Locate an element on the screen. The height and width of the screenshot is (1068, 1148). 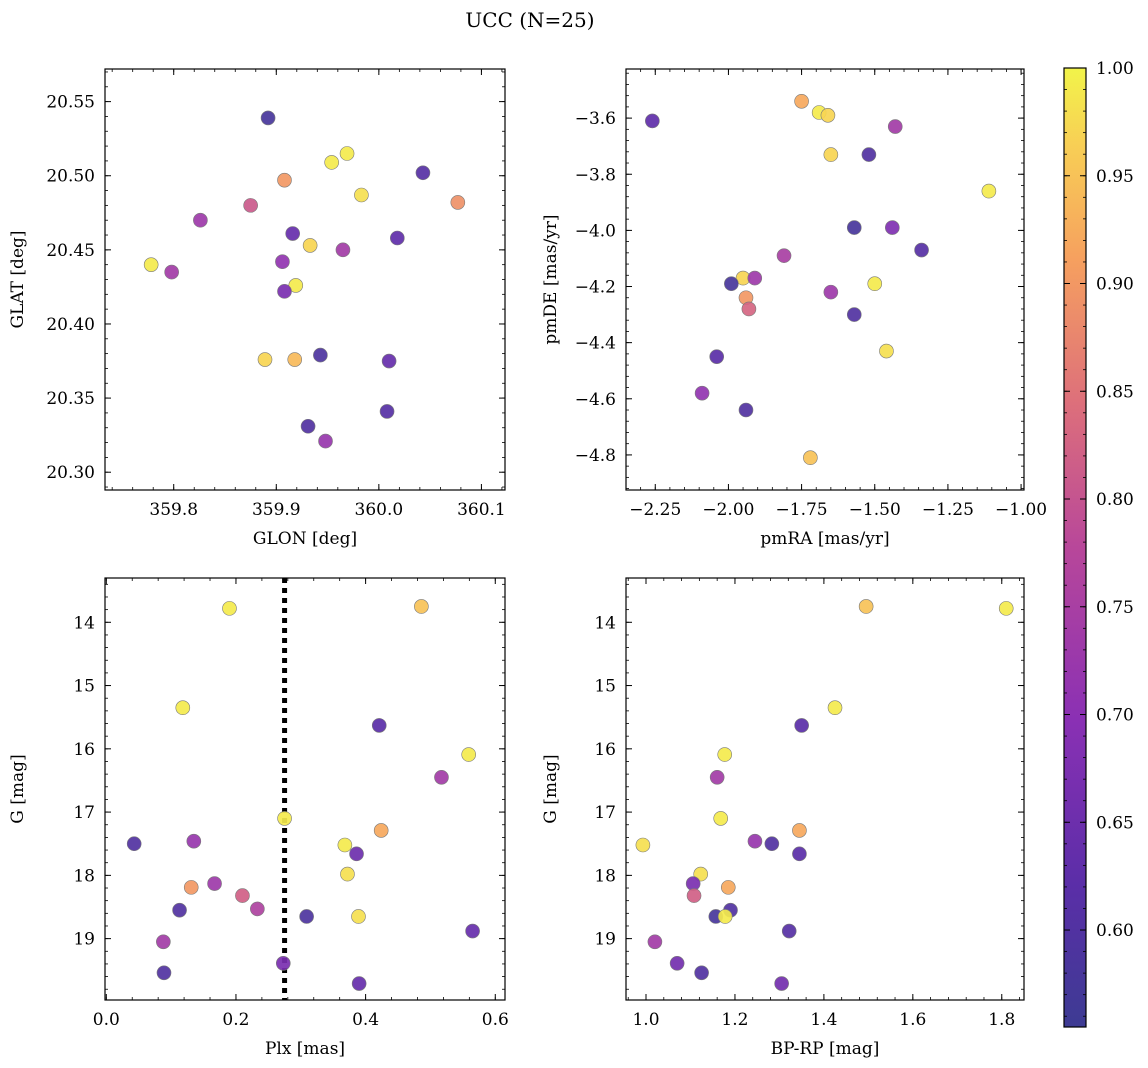
y-tick-label: 20.45 is located at coordinates (70, 251).